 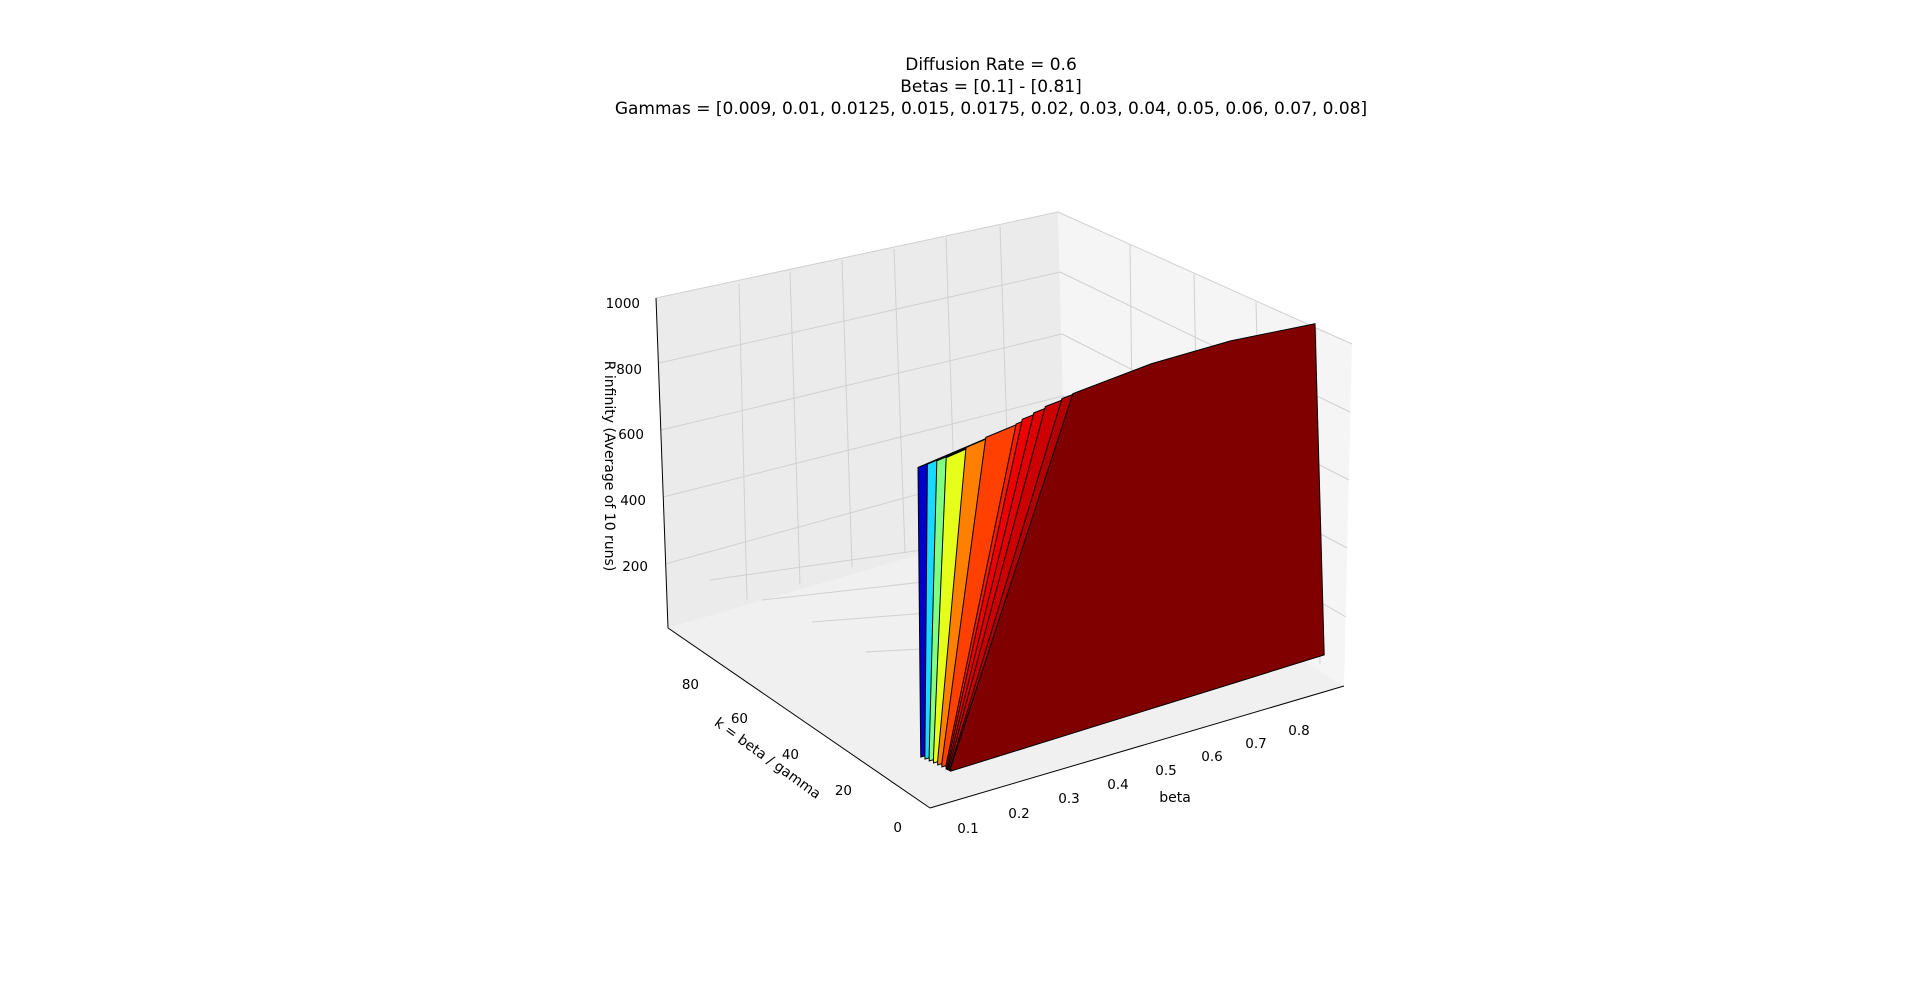 What do you see at coordinates (633, 501) in the screenshot?
I see `z-tick-label: 400` at bounding box center [633, 501].